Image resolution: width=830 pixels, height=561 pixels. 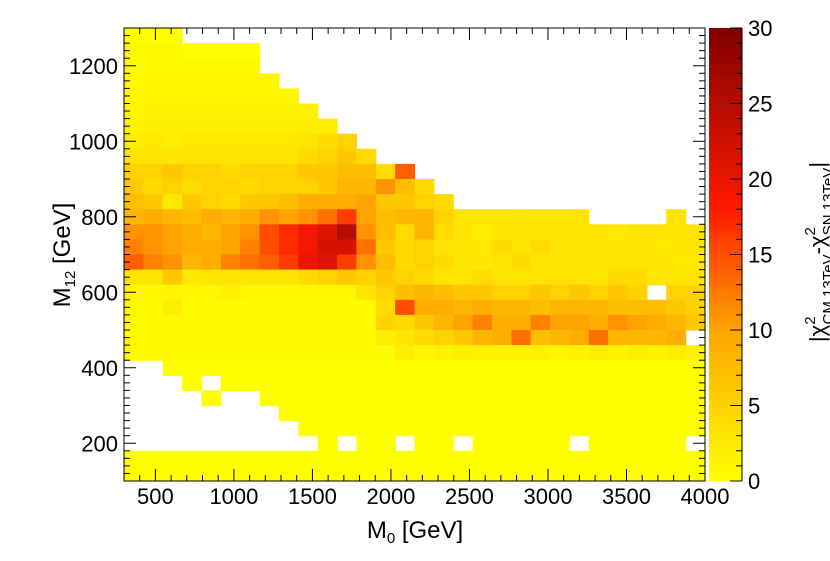 What do you see at coordinates (93, 141) in the screenshot?
I see `y-tick-label: 1000` at bounding box center [93, 141].